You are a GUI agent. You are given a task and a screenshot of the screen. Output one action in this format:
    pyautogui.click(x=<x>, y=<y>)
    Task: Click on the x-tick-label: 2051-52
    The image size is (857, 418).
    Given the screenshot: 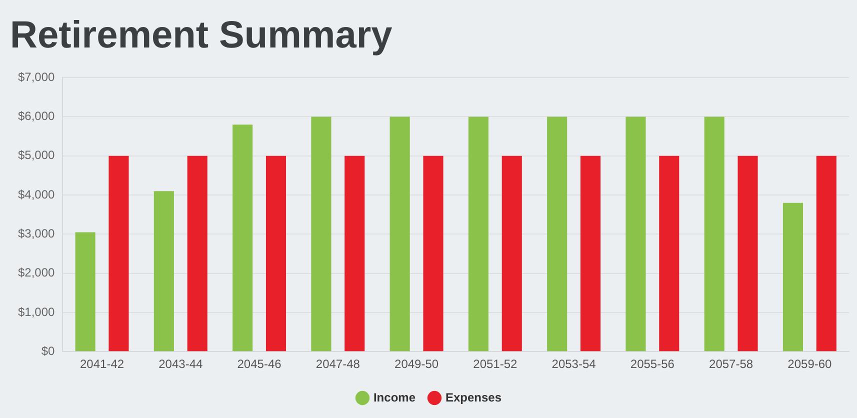 What is the action you would take?
    pyautogui.click(x=495, y=364)
    